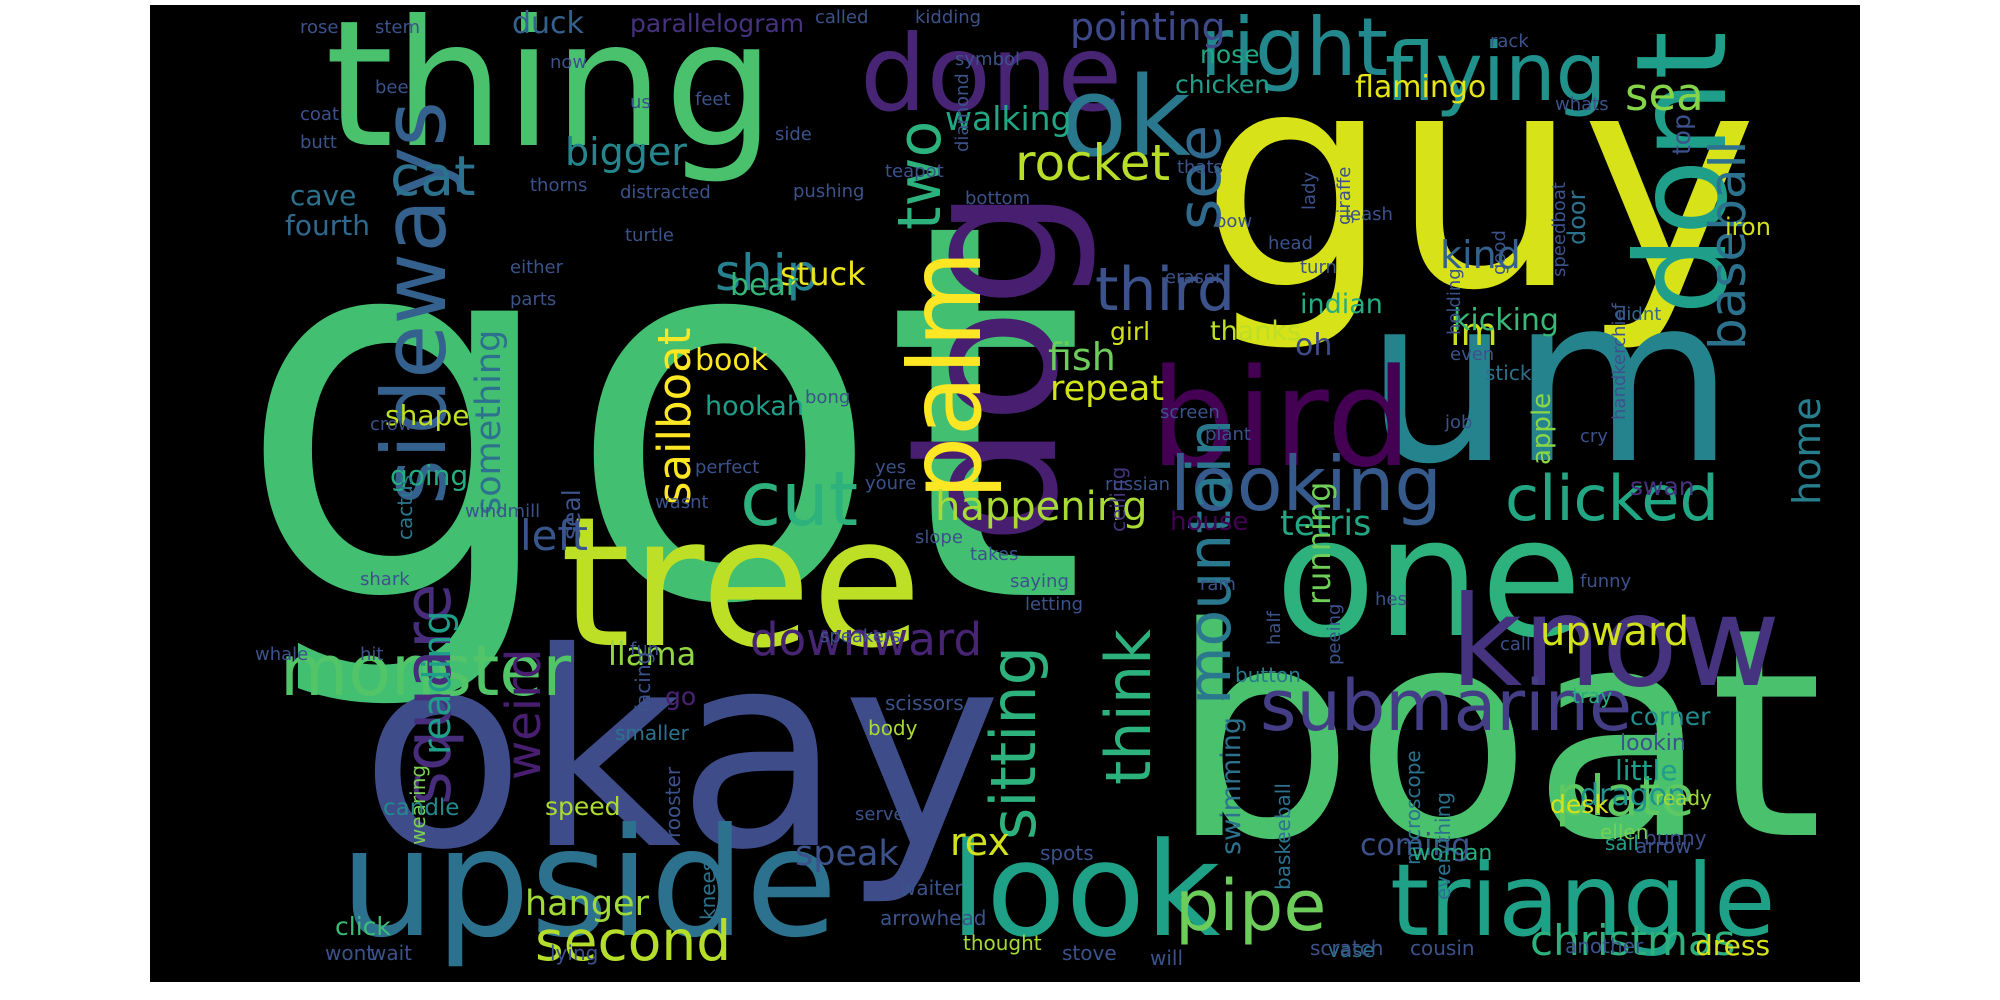 This screenshot has width=2000, height=1000. I want to click on word-131: stove, so click(1089, 953).